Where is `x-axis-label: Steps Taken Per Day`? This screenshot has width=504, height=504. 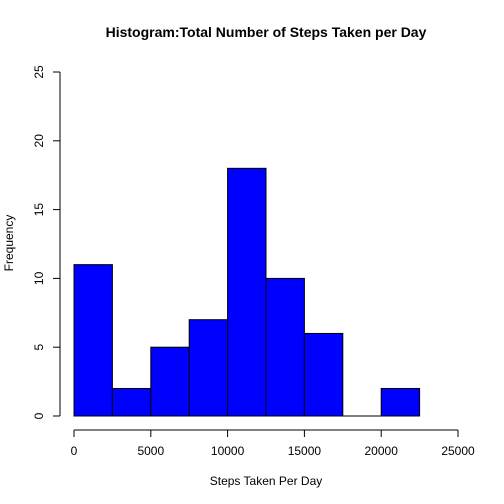
x-axis-label: Steps Taken Per Day is located at coordinates (266, 481).